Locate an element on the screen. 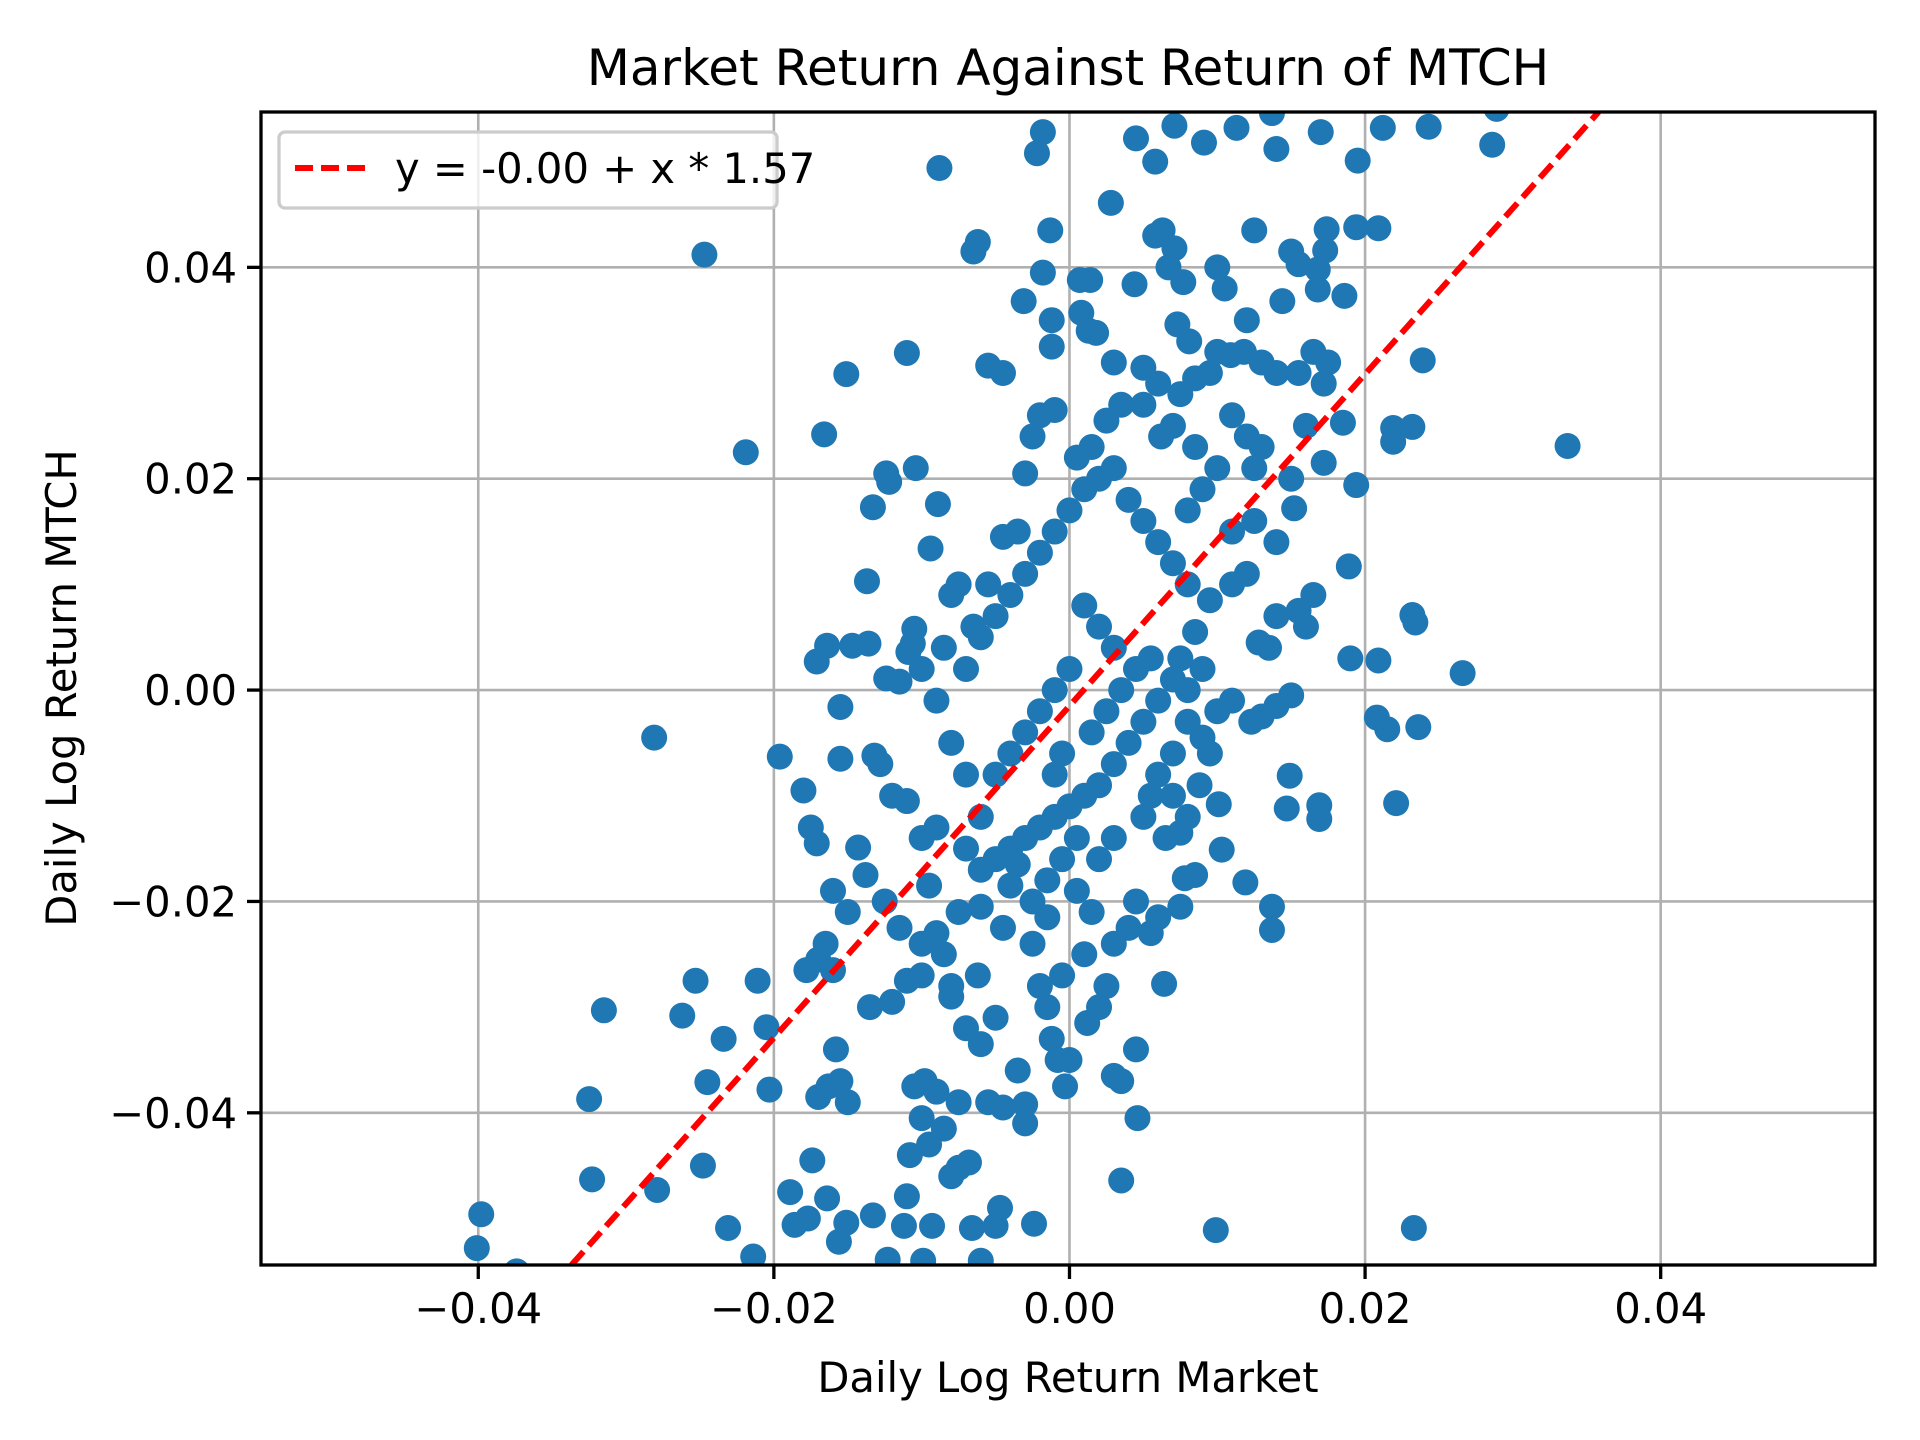  x-tick-label: −0.04 is located at coordinates (478, 1308).